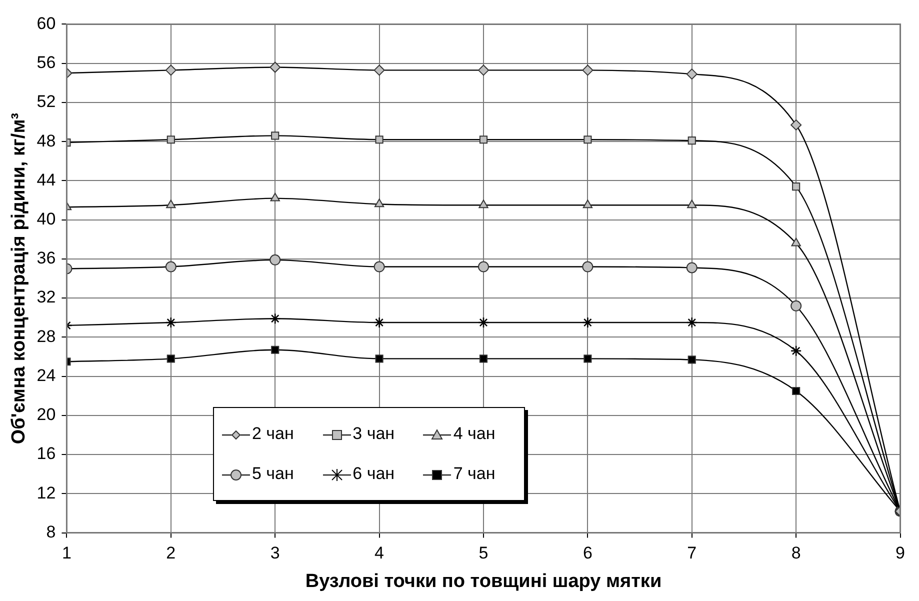 The width and height of the screenshot is (919, 601). Describe the element at coordinates (373, 473) in the screenshot. I see `legend-label: 6 чан` at that location.